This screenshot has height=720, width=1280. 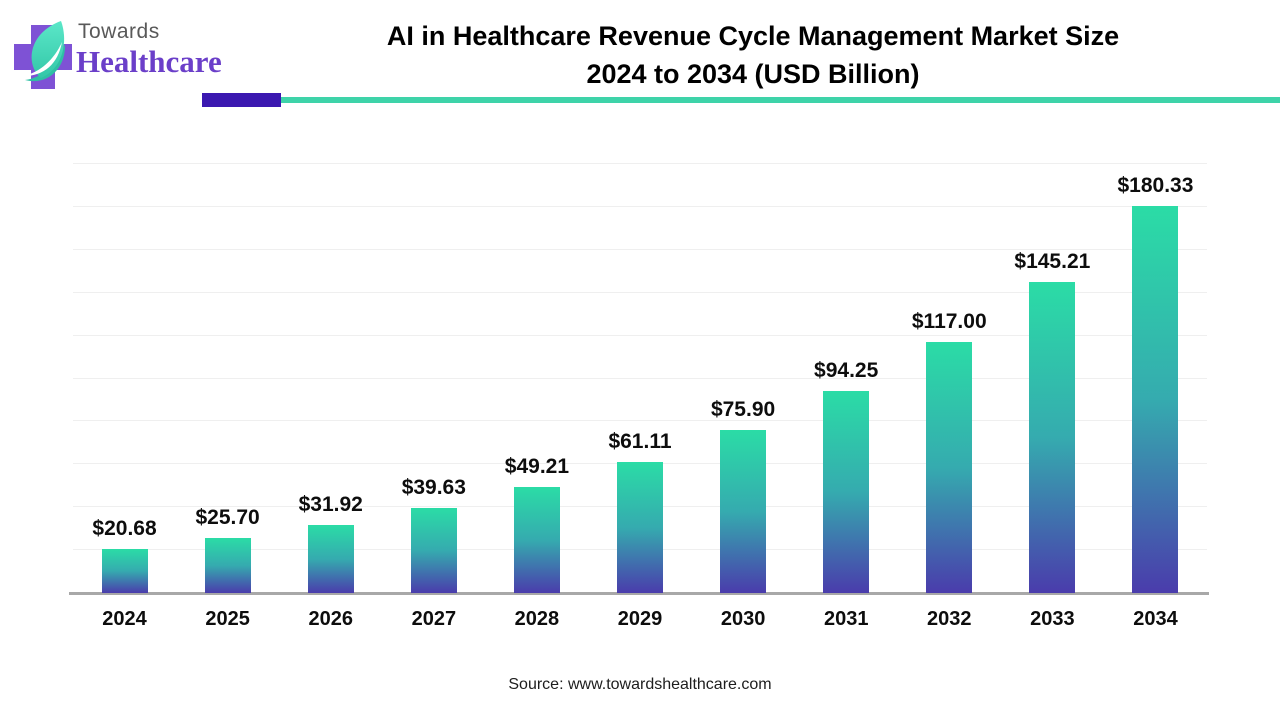 I want to click on source-text: Source: www.towardshealthcare.com, so click(x=640, y=684).